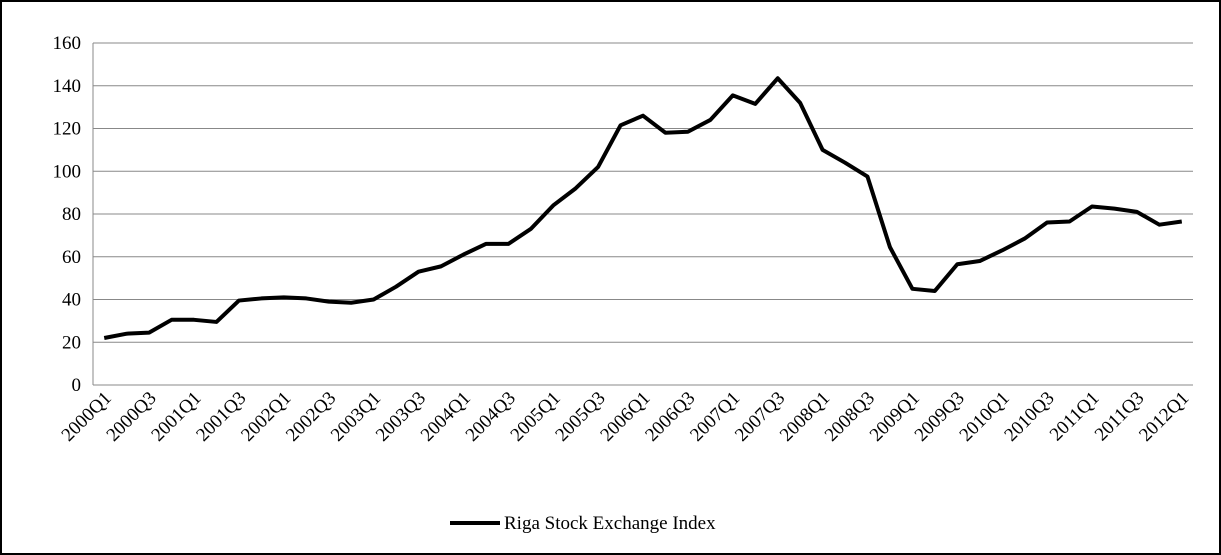 The image size is (1221, 555). What do you see at coordinates (67, 86) in the screenshot?
I see `y-tick-label: 140` at bounding box center [67, 86].